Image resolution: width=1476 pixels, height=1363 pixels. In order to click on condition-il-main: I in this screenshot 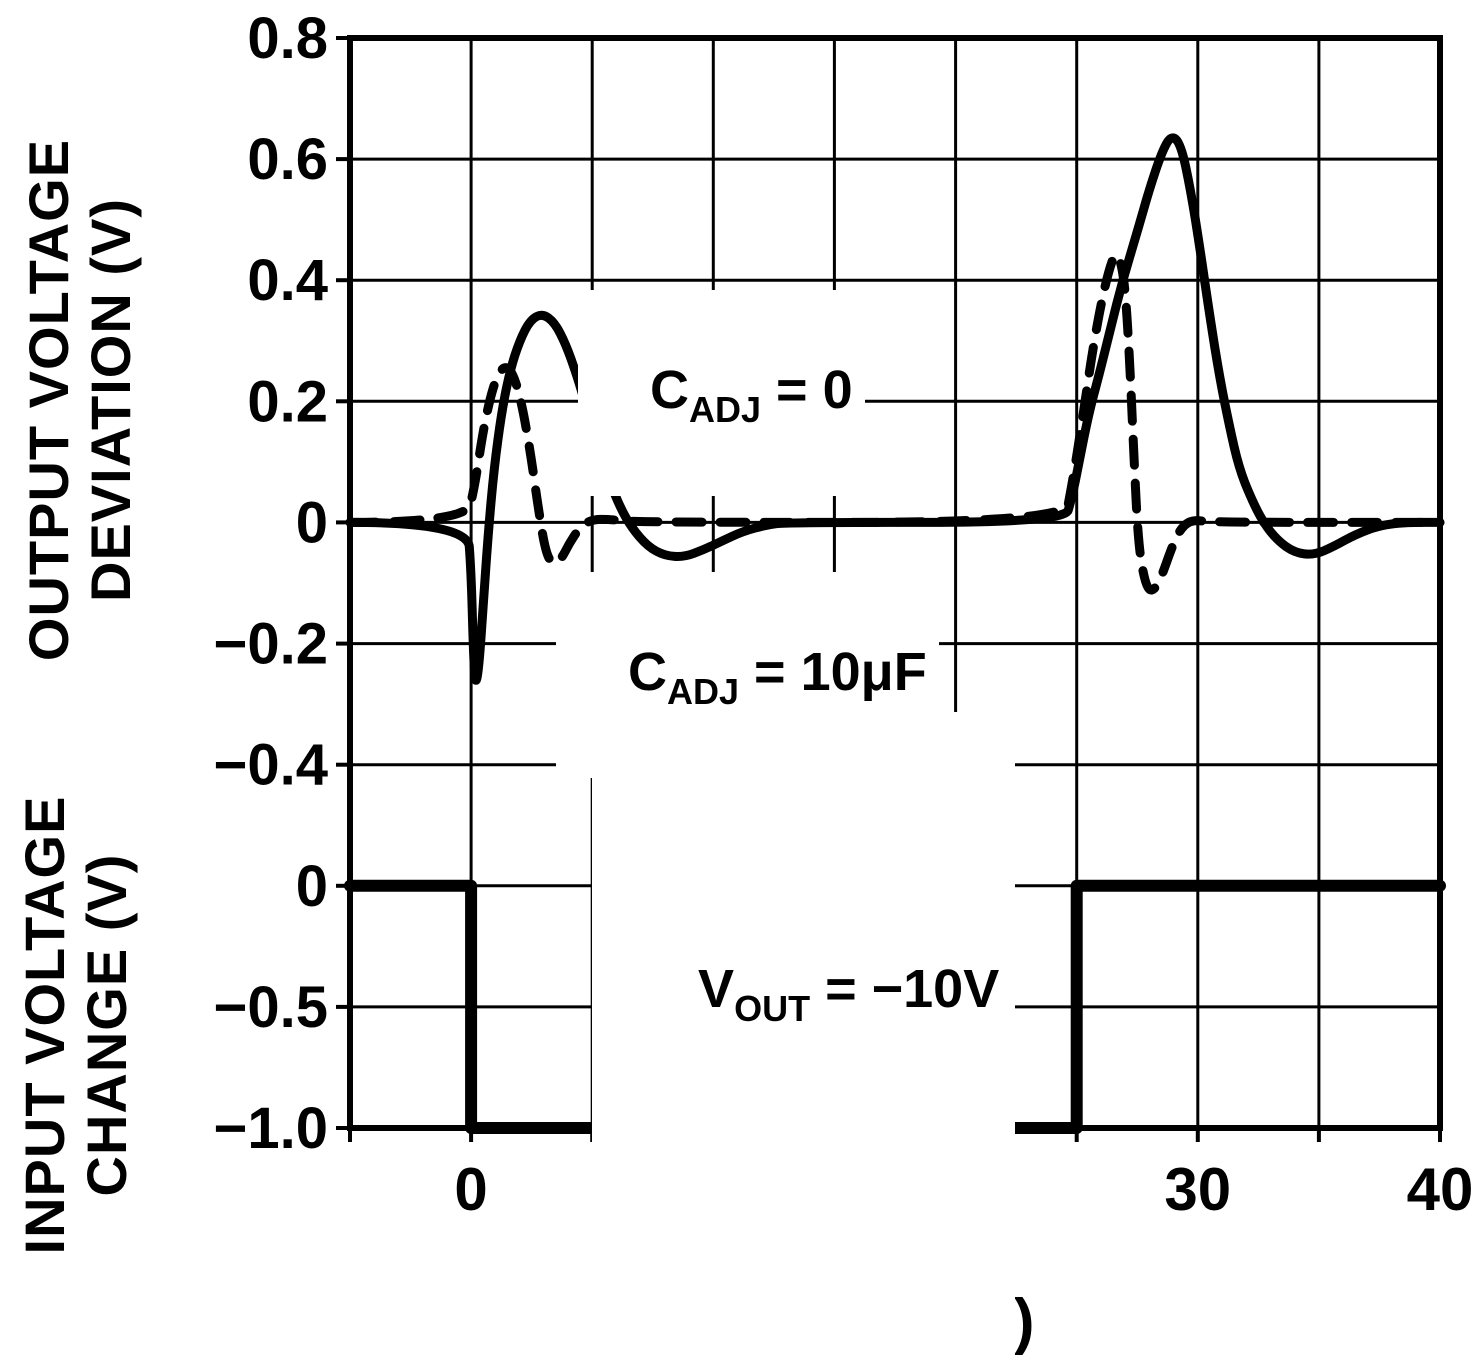, I will do `click(705, 1359)`.